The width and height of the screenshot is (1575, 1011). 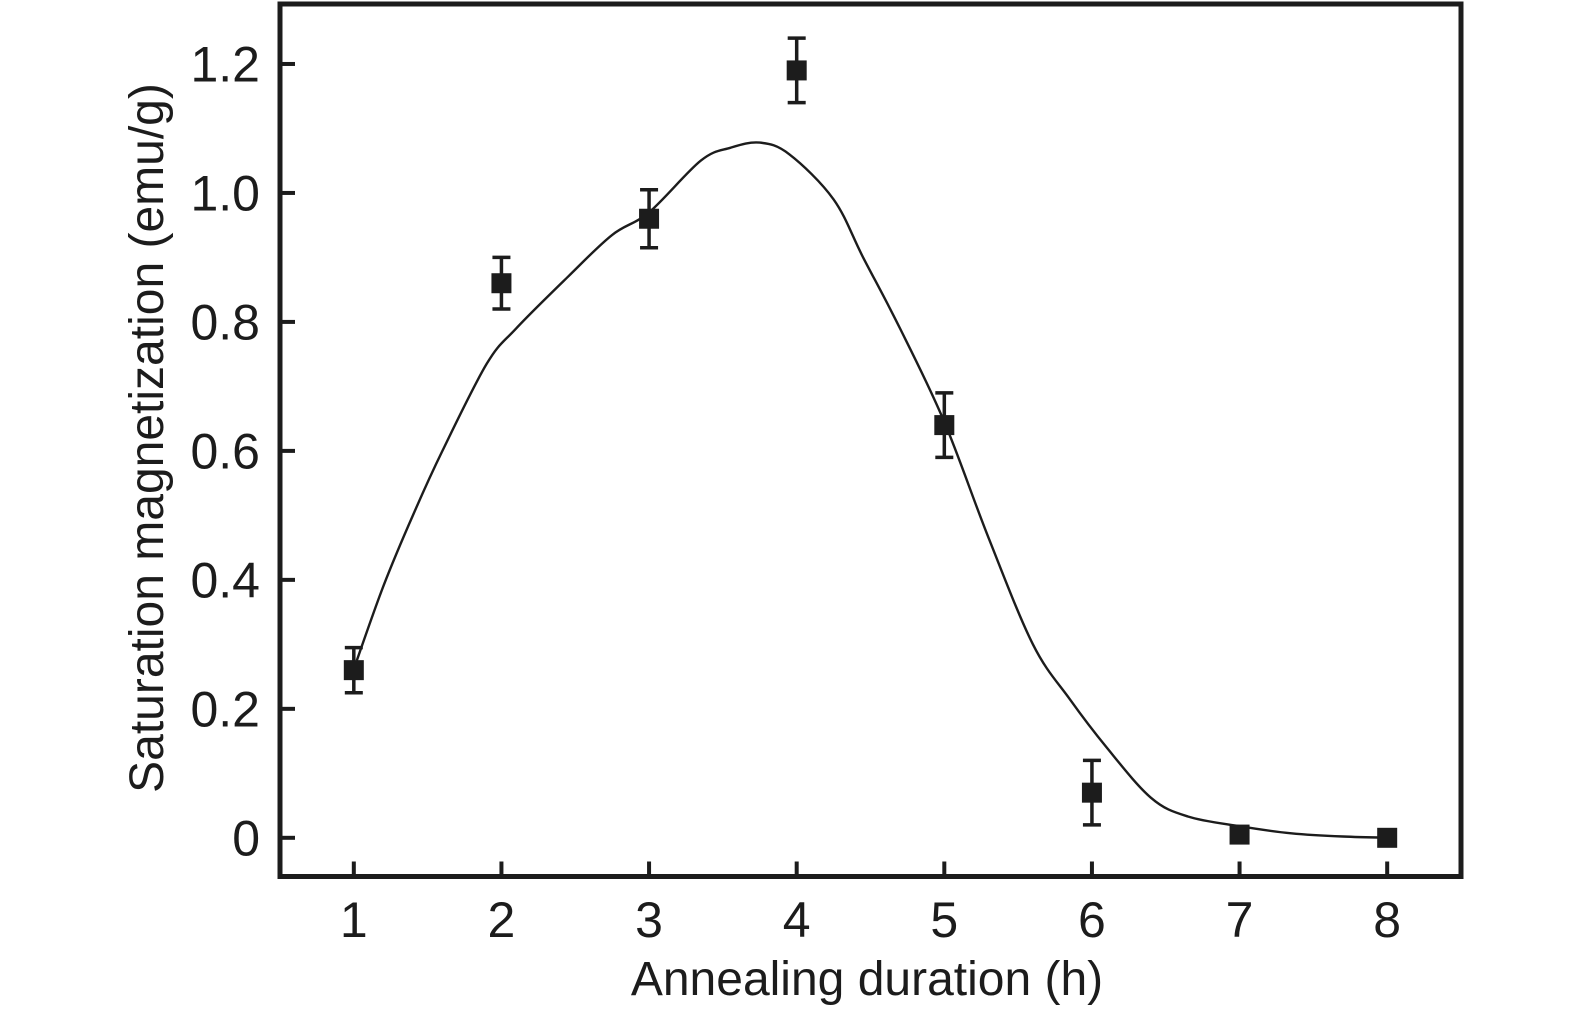 What do you see at coordinates (867, 979) in the screenshot?
I see `x-axis-title: Annealing duration (h)` at bounding box center [867, 979].